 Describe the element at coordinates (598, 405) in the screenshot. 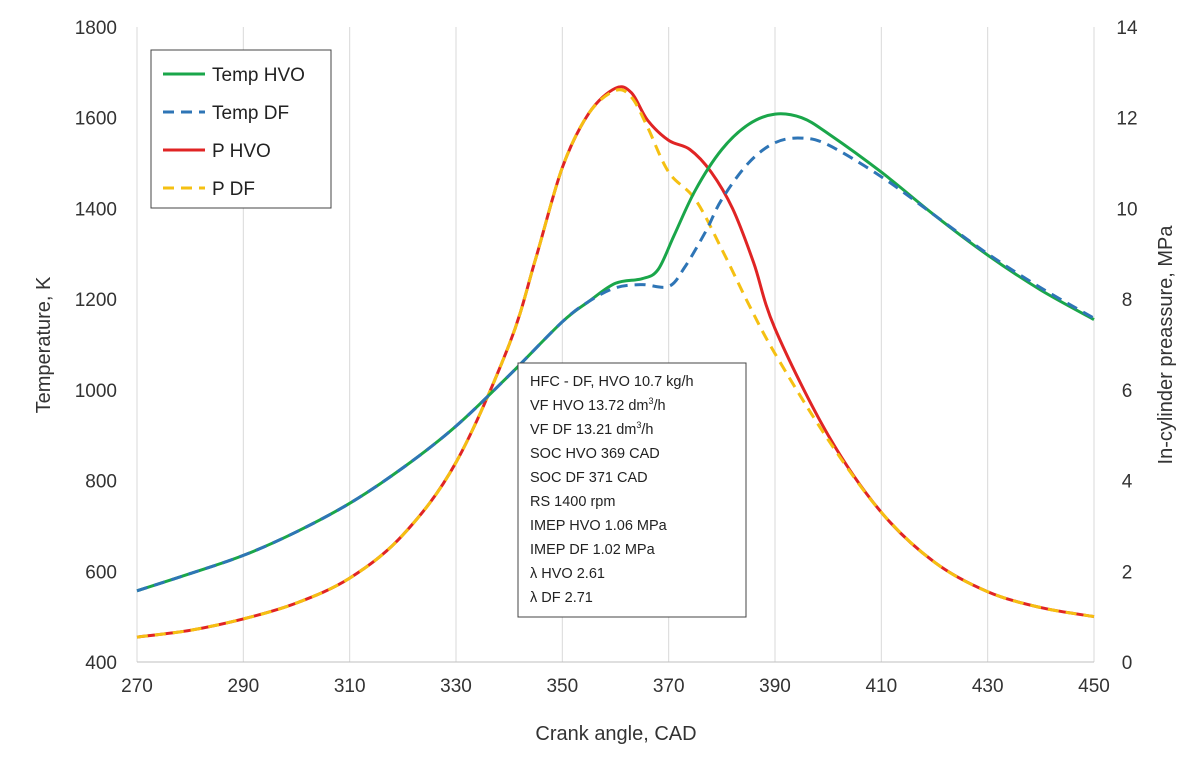

I see `annotation-line: VF HVO 13.72 dm3/h` at that location.